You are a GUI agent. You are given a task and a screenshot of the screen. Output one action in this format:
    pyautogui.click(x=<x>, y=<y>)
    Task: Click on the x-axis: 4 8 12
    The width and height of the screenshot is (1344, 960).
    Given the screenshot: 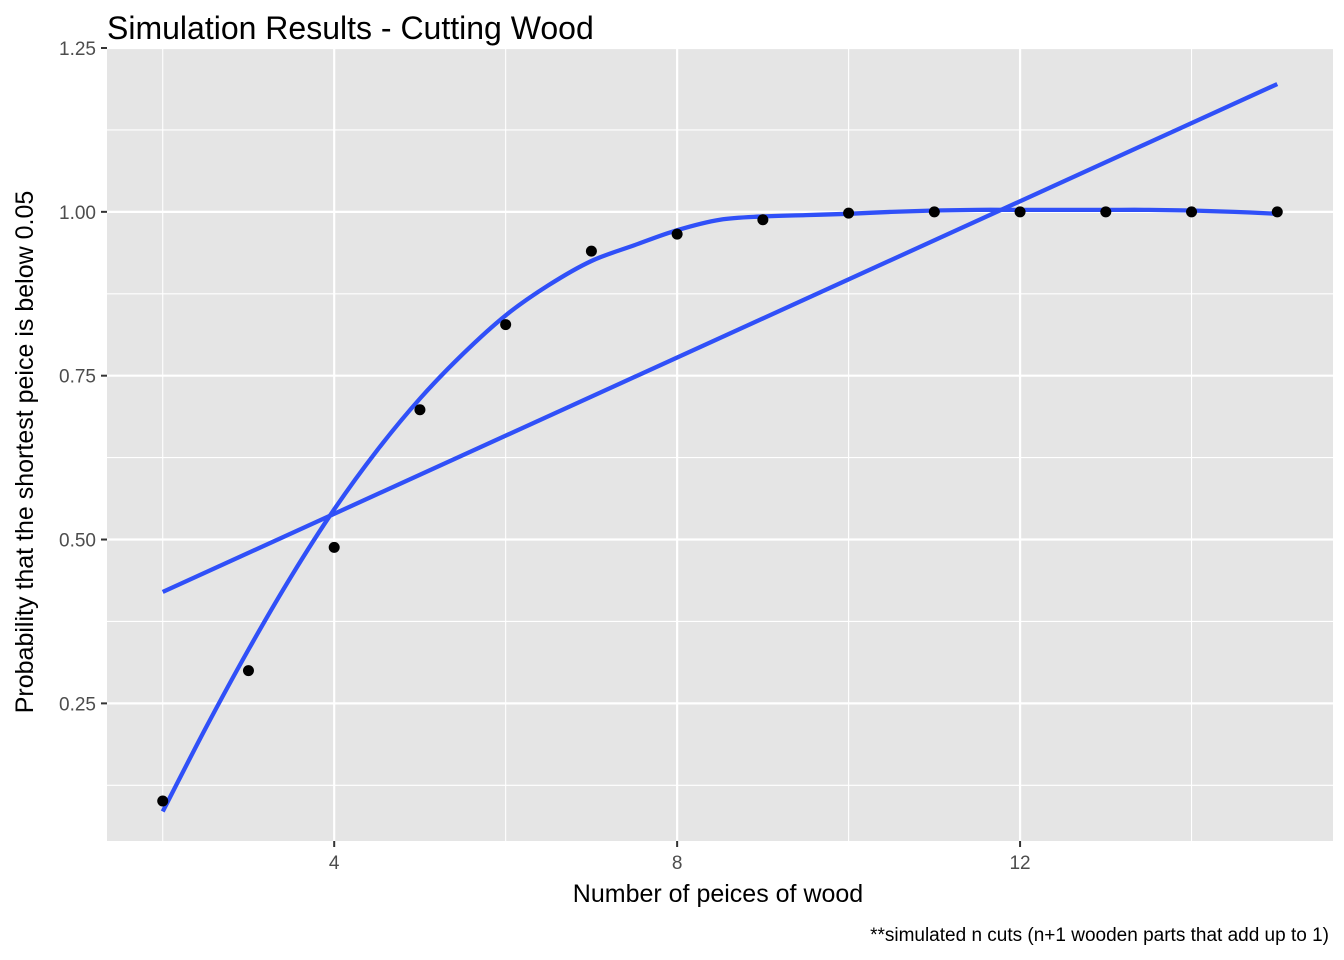 What is the action you would take?
    pyautogui.click(x=680, y=857)
    